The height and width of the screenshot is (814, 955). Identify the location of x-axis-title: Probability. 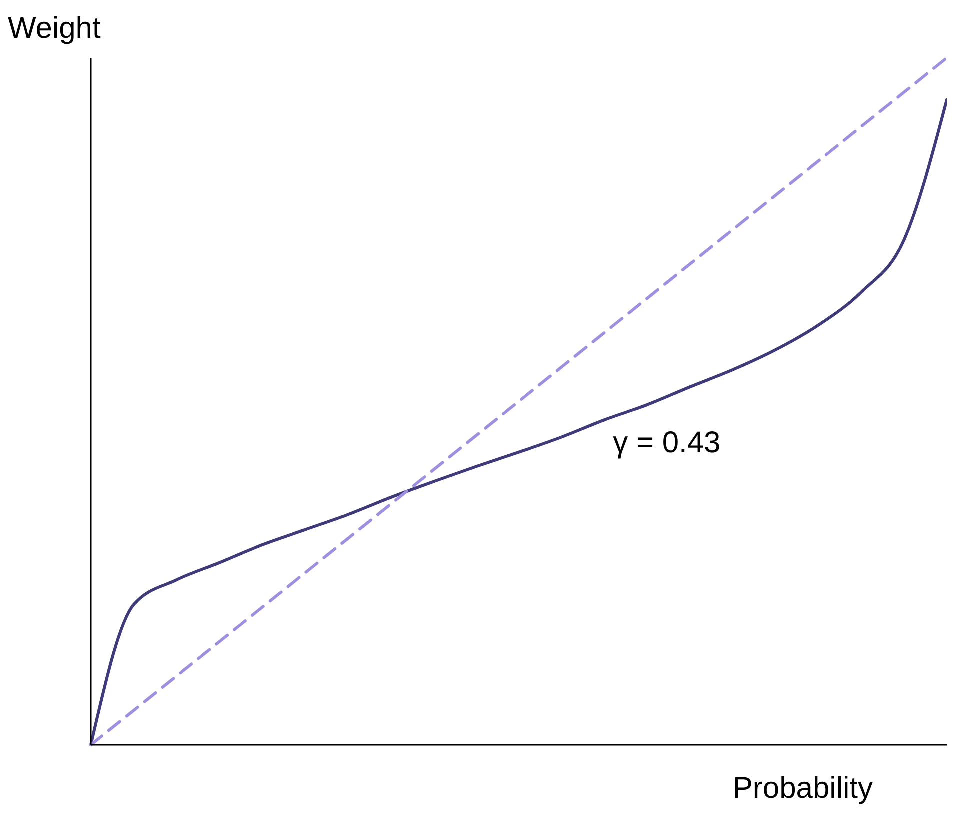
(802, 788).